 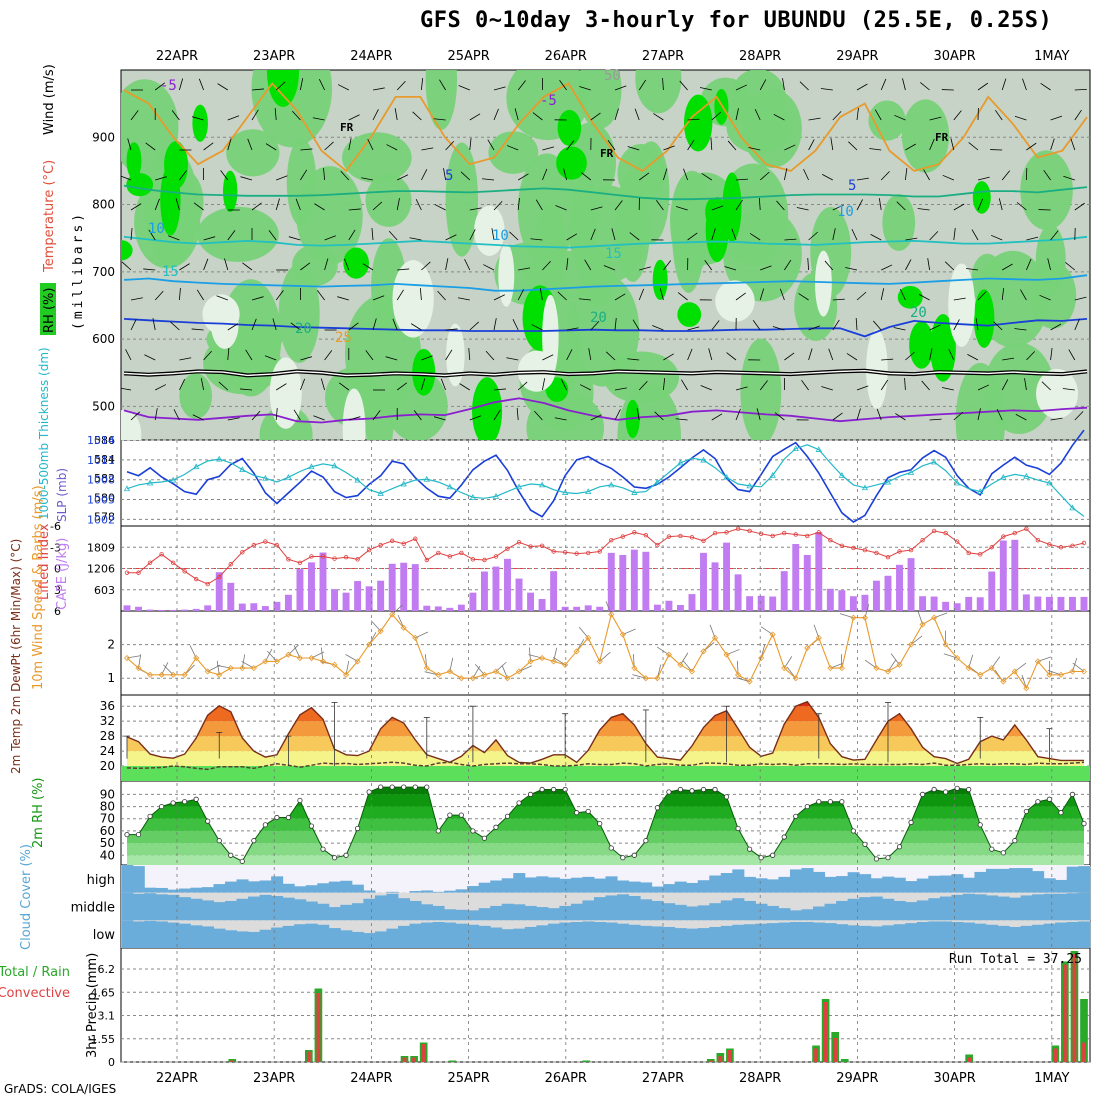 What do you see at coordinates (954, 56) in the screenshot?
I see `x-tick-label-top: 30APR` at bounding box center [954, 56].